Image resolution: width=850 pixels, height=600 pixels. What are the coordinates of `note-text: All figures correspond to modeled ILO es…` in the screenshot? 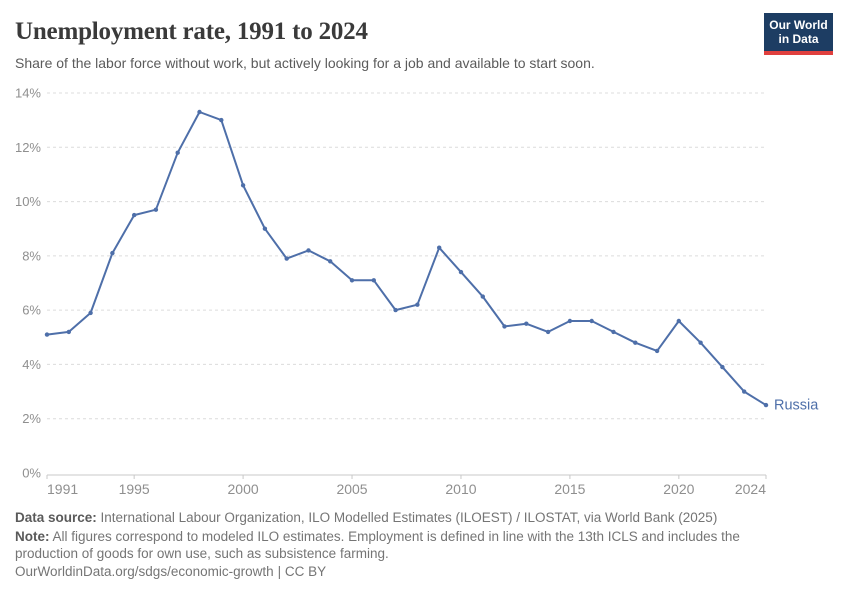 It's located at (377, 545).